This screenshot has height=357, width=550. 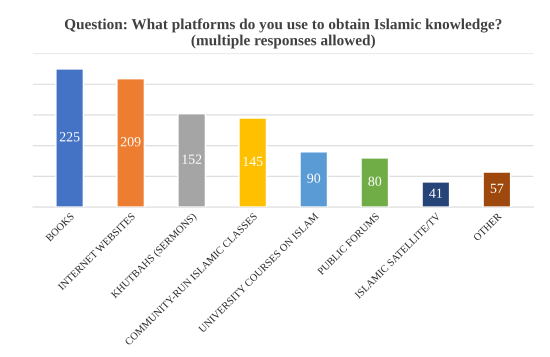 I want to click on data-label: 209, so click(x=130, y=141).